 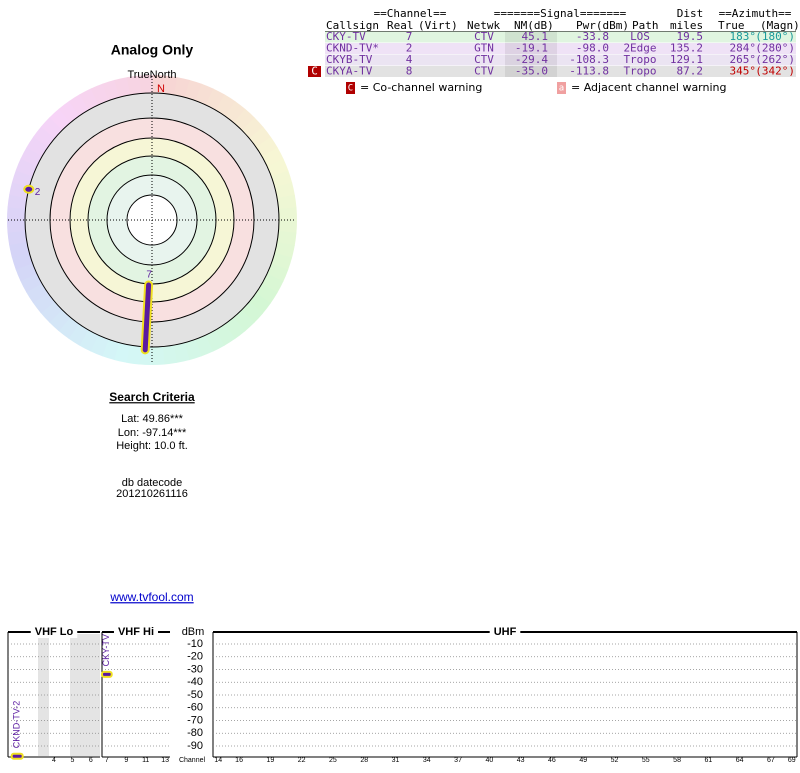 What do you see at coordinates (421, 87) in the screenshot?
I see `legend-text: = Co-channel warning` at bounding box center [421, 87].